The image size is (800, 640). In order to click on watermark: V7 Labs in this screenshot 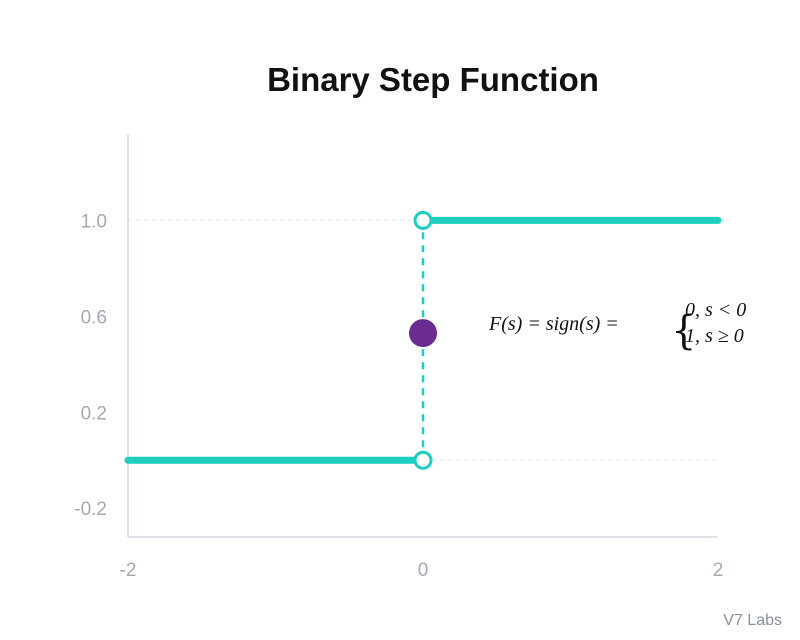, I will do `click(752, 620)`.